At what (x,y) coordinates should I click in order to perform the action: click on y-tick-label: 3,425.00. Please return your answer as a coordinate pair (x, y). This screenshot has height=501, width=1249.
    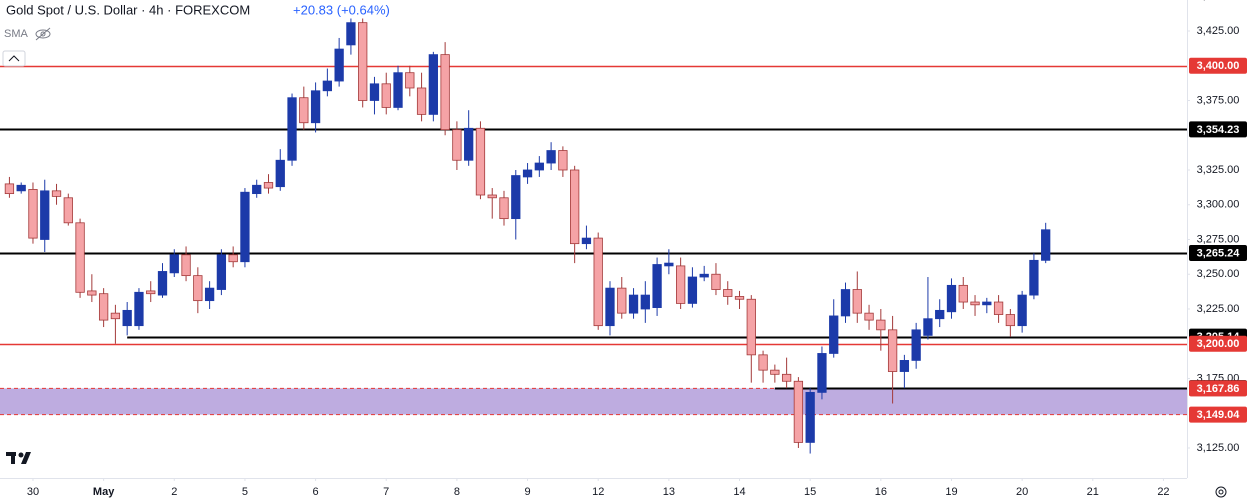
    Looking at the image, I should click on (1218, 31).